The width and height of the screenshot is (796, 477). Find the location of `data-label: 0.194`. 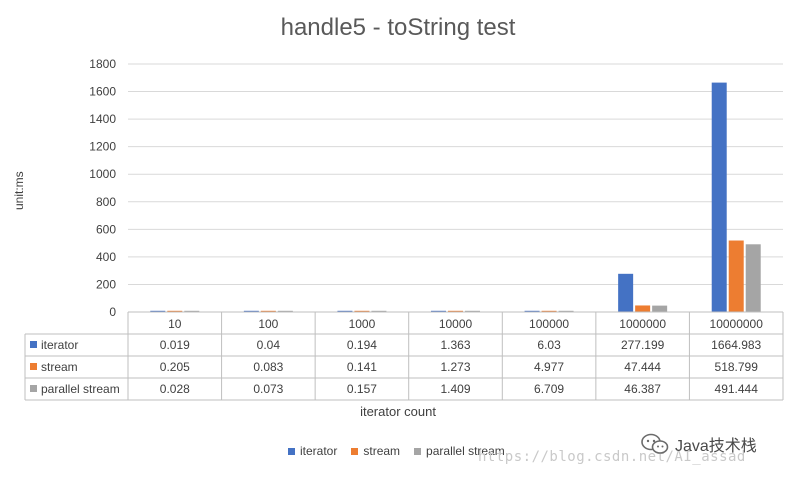

data-label: 0.194 is located at coordinates (362, 345).